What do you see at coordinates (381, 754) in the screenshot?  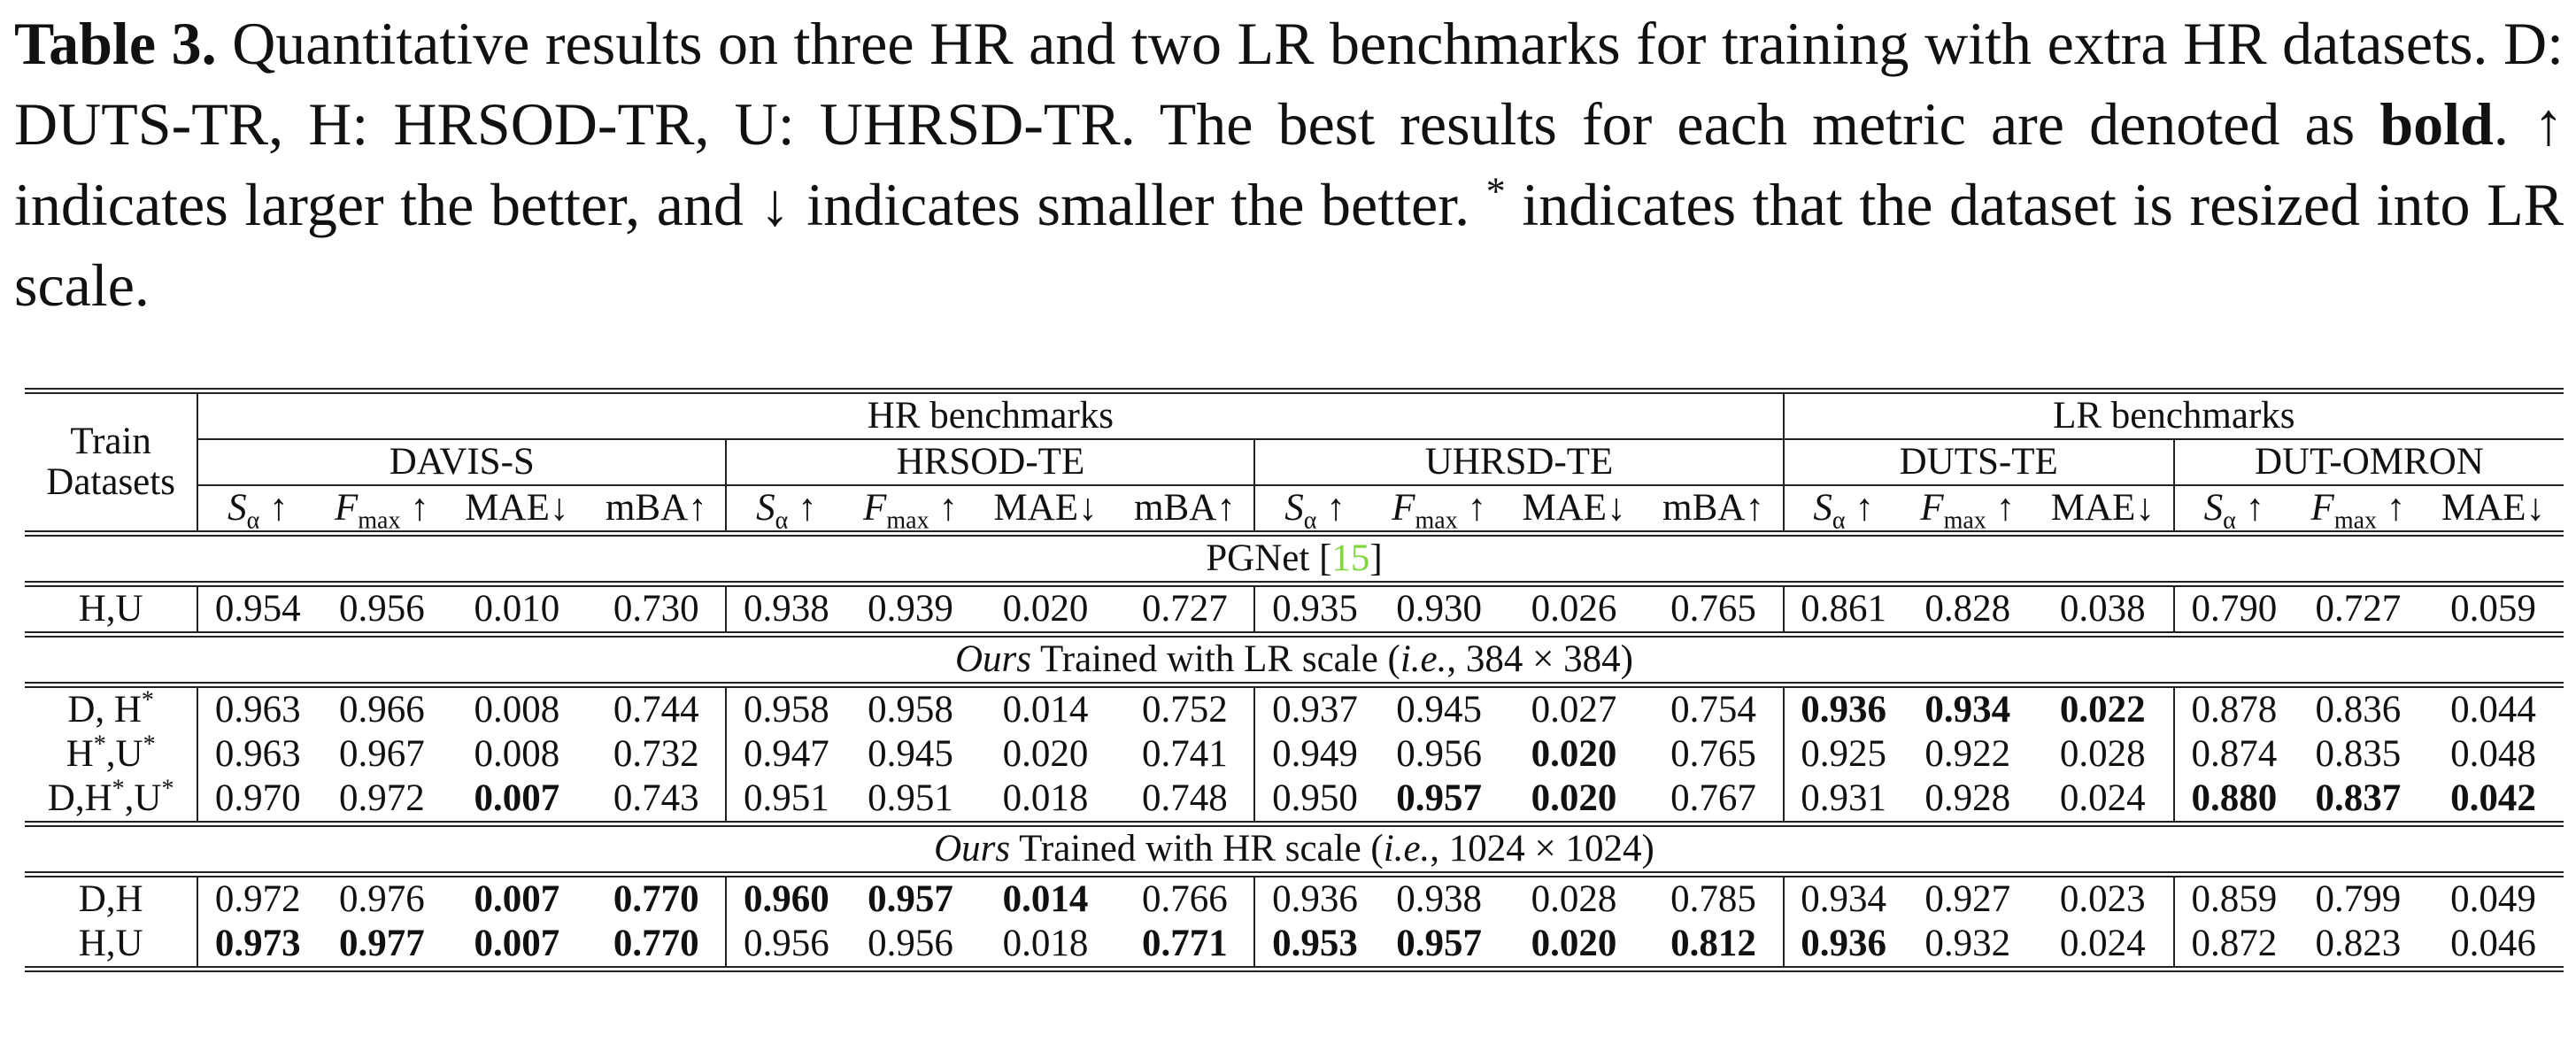 I see `value-cell: 0.967` at bounding box center [381, 754].